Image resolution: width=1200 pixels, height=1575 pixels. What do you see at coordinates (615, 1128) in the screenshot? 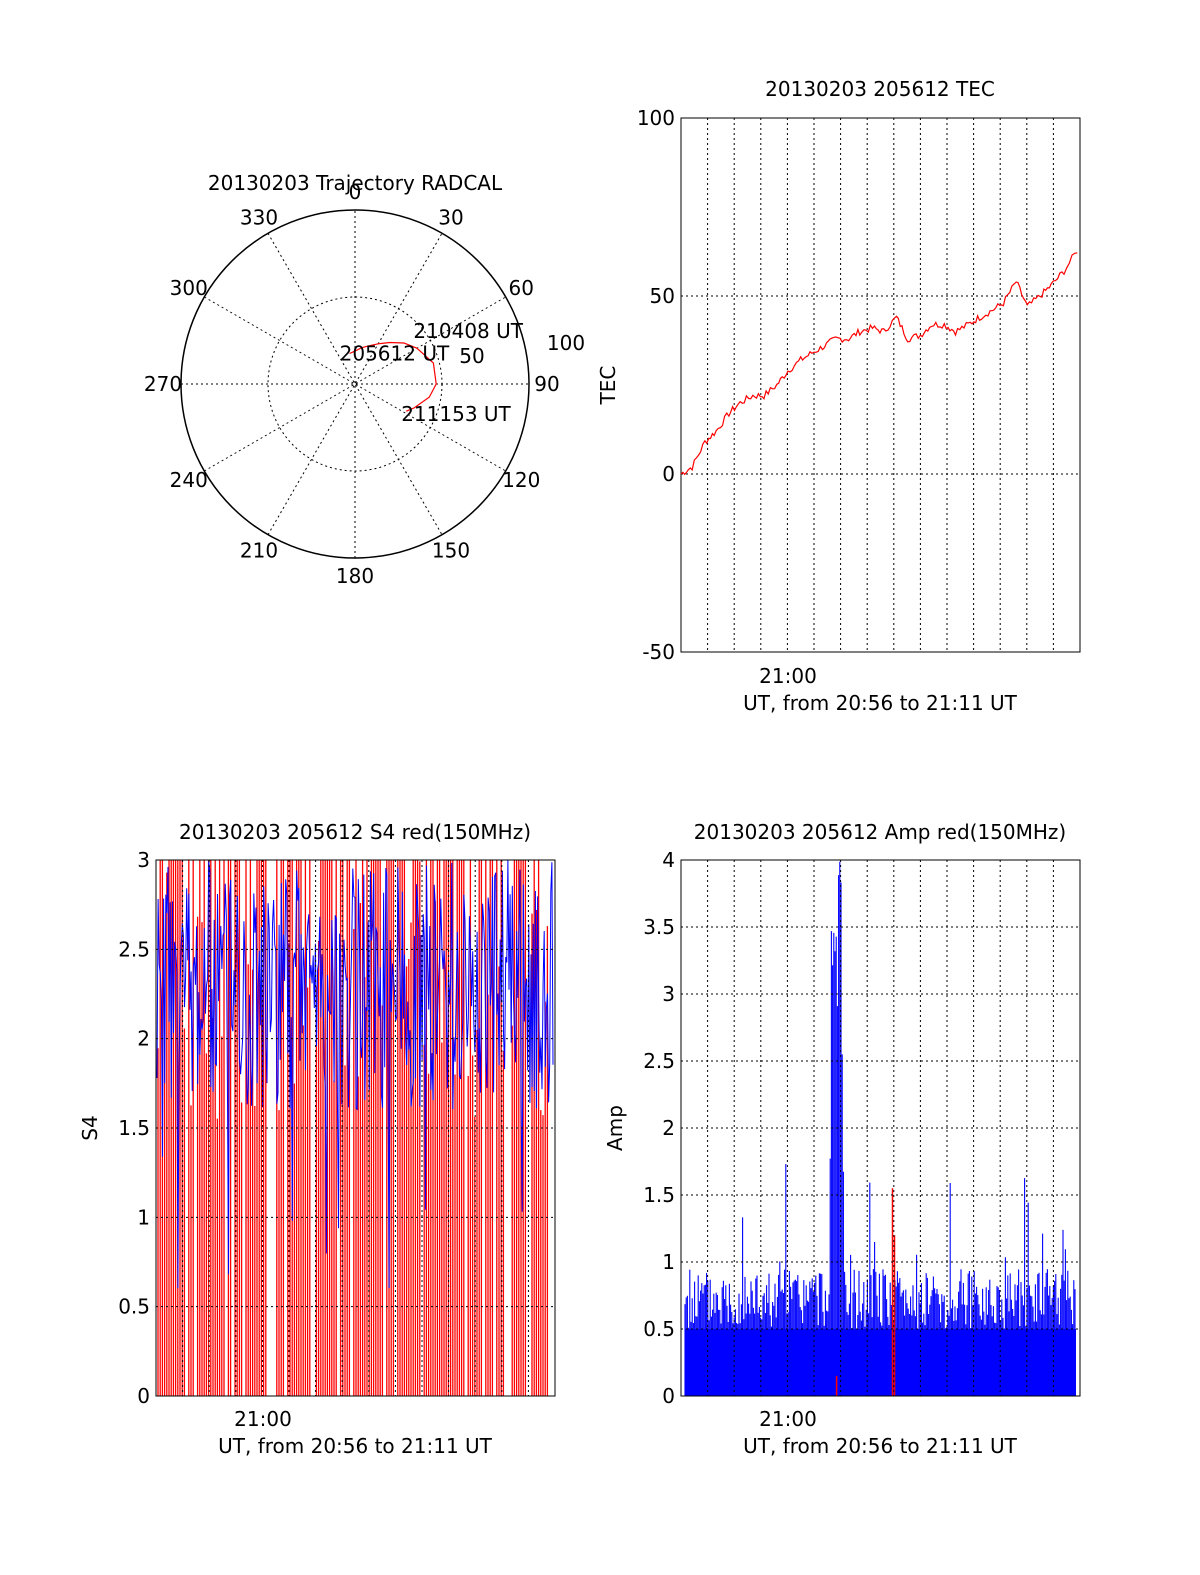
I see `amp-y-label: Amp` at bounding box center [615, 1128].